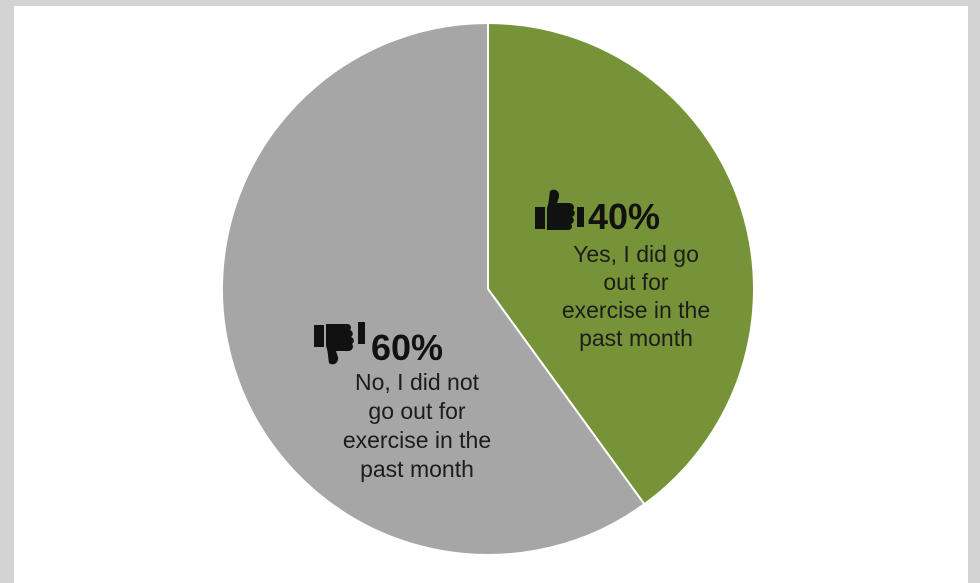 This screenshot has width=980, height=583. I want to click on yes-slice-label-line: out for, so click(636, 282).